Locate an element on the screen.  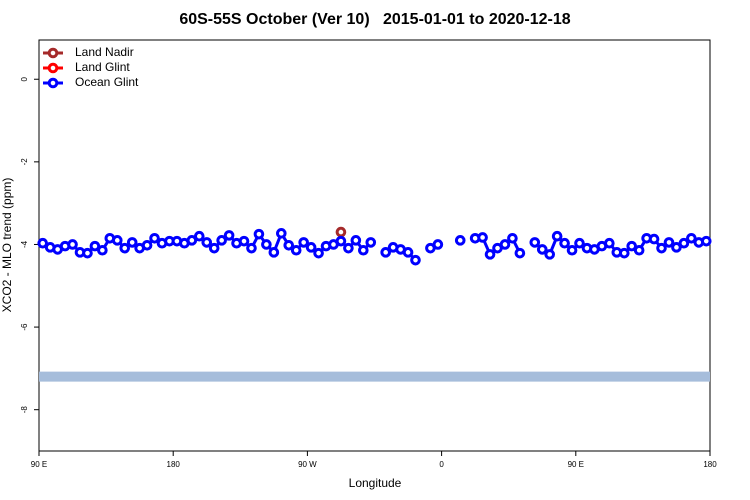
legend-label: Land Glint is located at coordinates (102, 67).